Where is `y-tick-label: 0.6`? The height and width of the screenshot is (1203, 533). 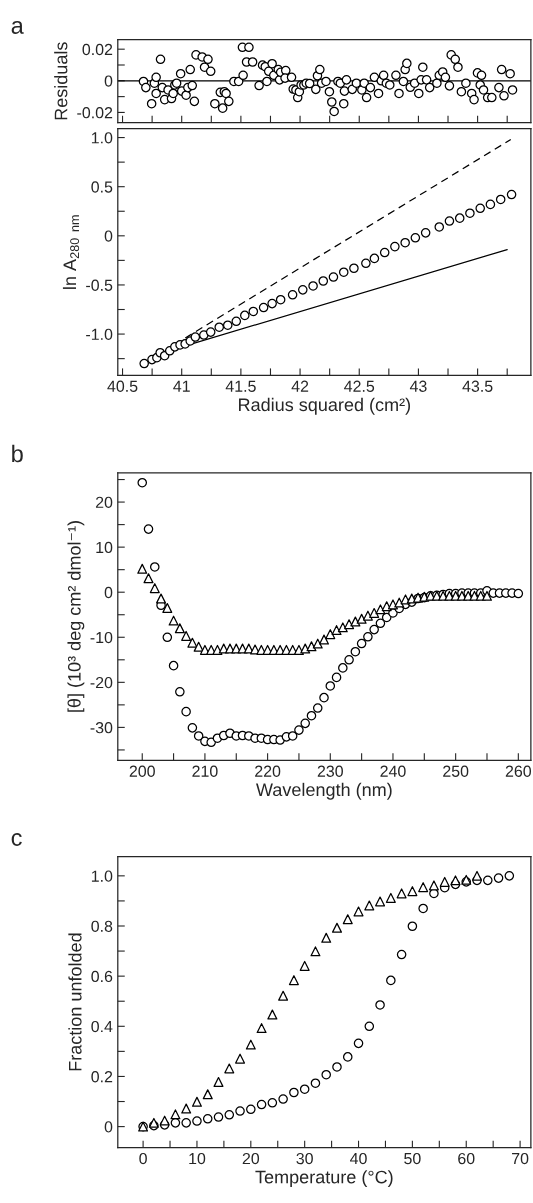
y-tick-label: 0.6 is located at coordinates (102, 976).